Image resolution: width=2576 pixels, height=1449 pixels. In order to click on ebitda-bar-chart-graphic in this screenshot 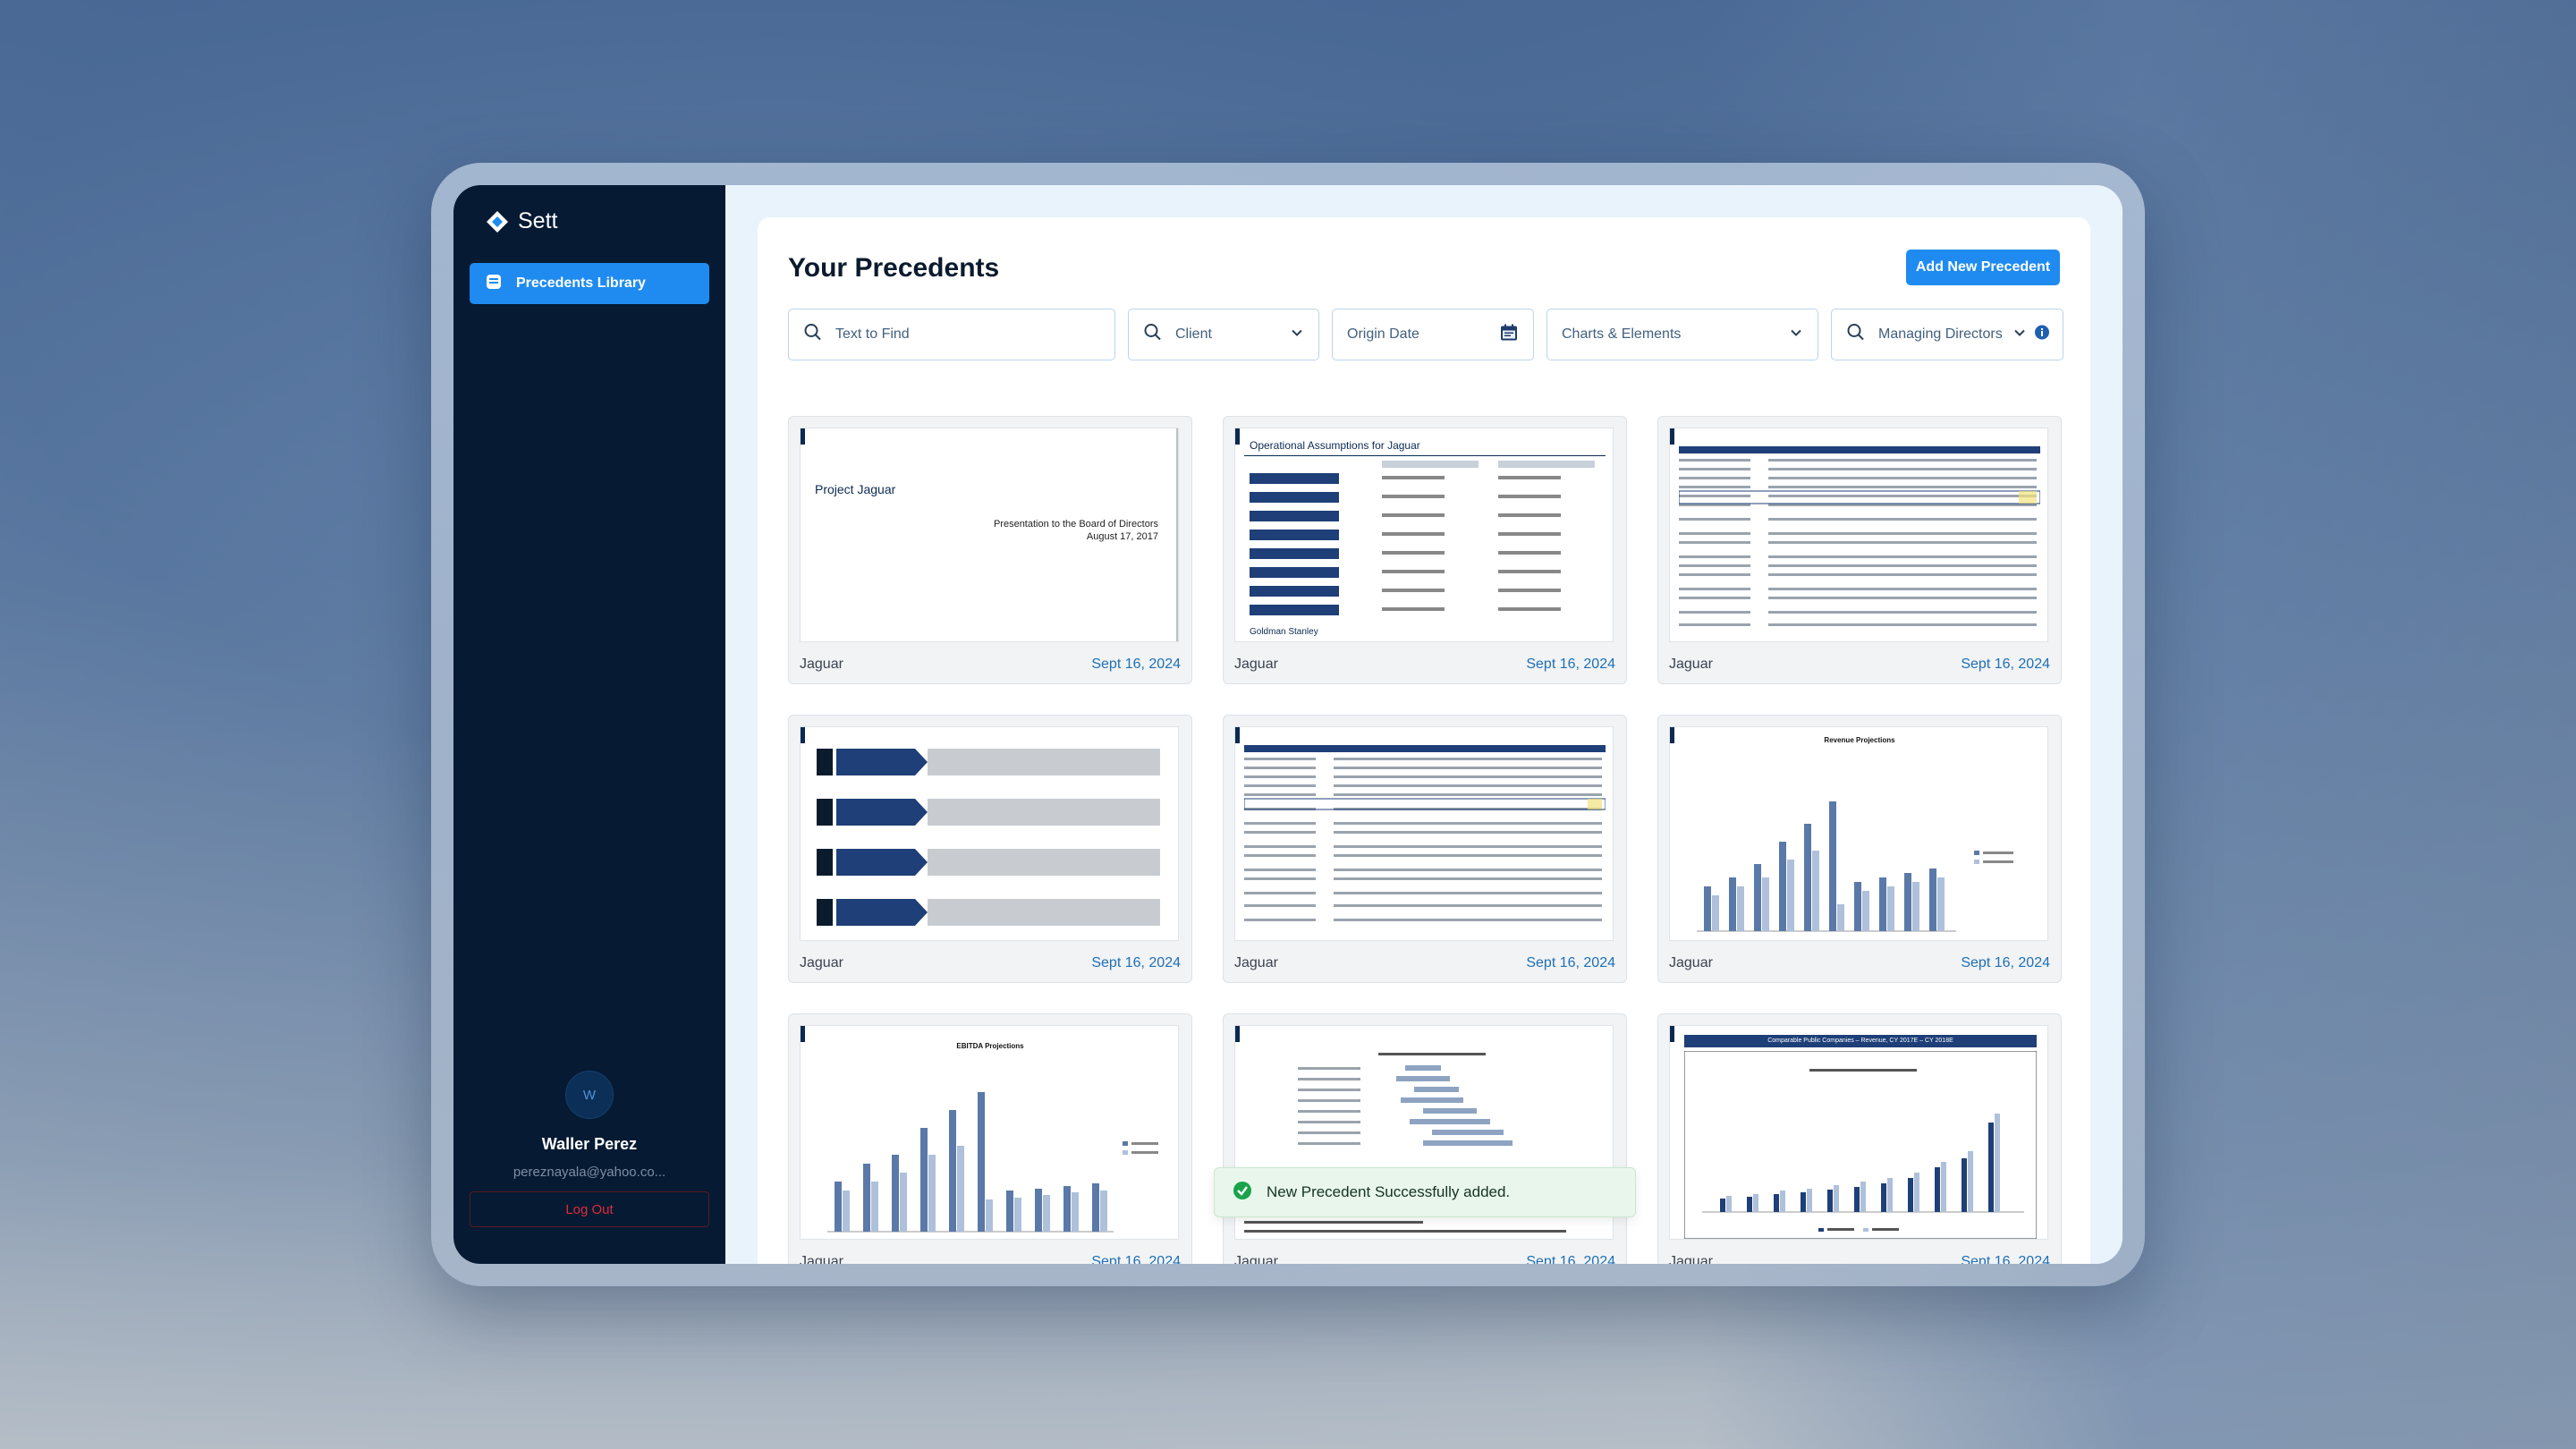, I will do `click(992, 1162)`.